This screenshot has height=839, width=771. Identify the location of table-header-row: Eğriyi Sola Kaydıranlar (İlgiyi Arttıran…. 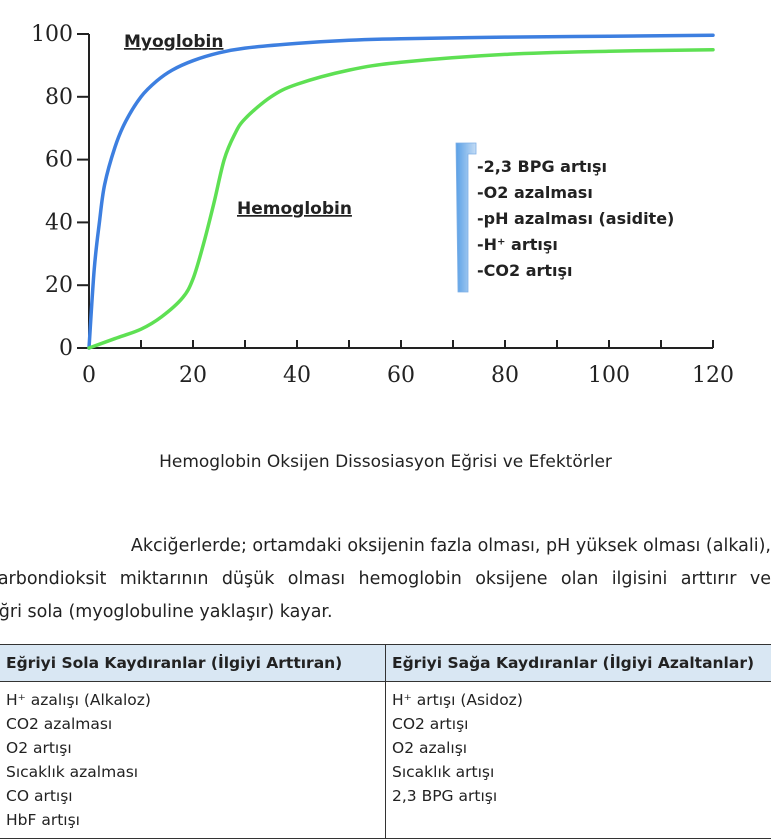
(385, 663).